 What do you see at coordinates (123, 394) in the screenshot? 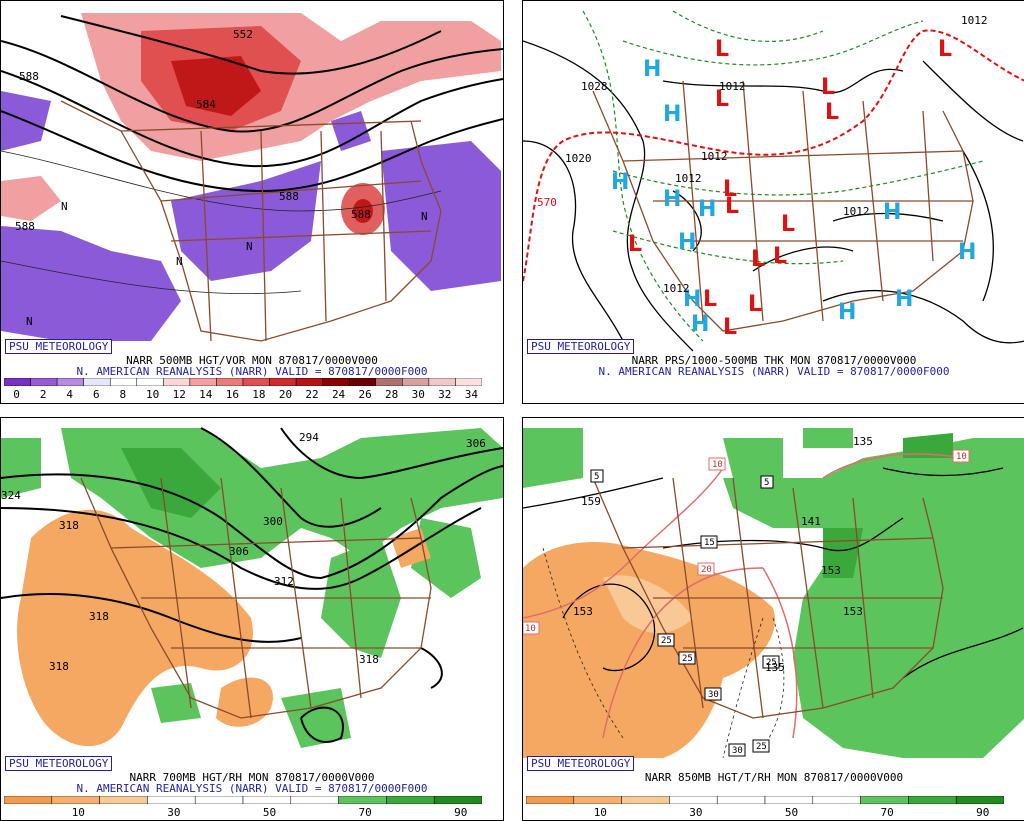
I see `colorbar-tick-label: 8` at bounding box center [123, 394].